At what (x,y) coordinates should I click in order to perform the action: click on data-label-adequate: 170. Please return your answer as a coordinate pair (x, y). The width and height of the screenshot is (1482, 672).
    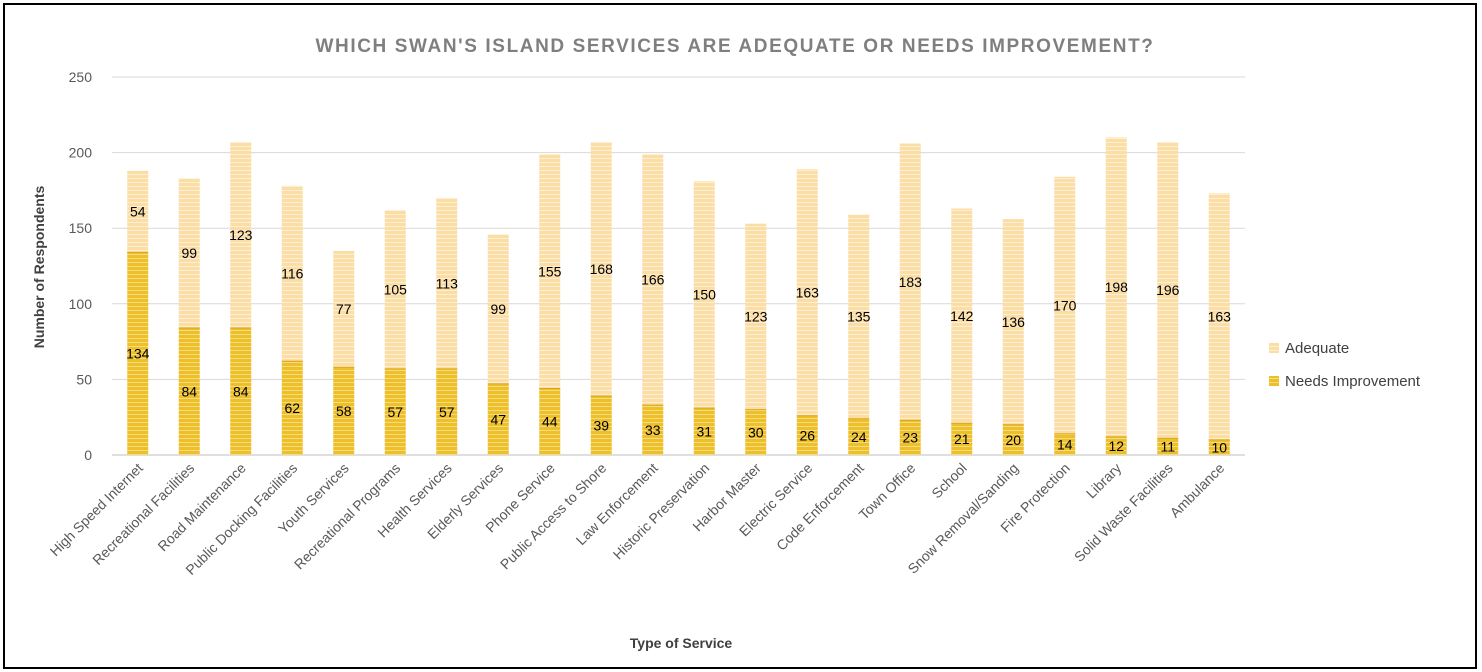
    Looking at the image, I should click on (1065, 305).